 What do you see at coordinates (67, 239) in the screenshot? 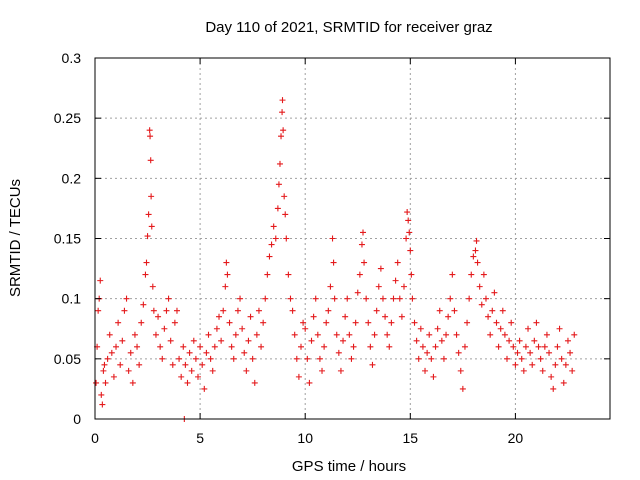
I see `y-tick-label: 0.15` at bounding box center [67, 239].